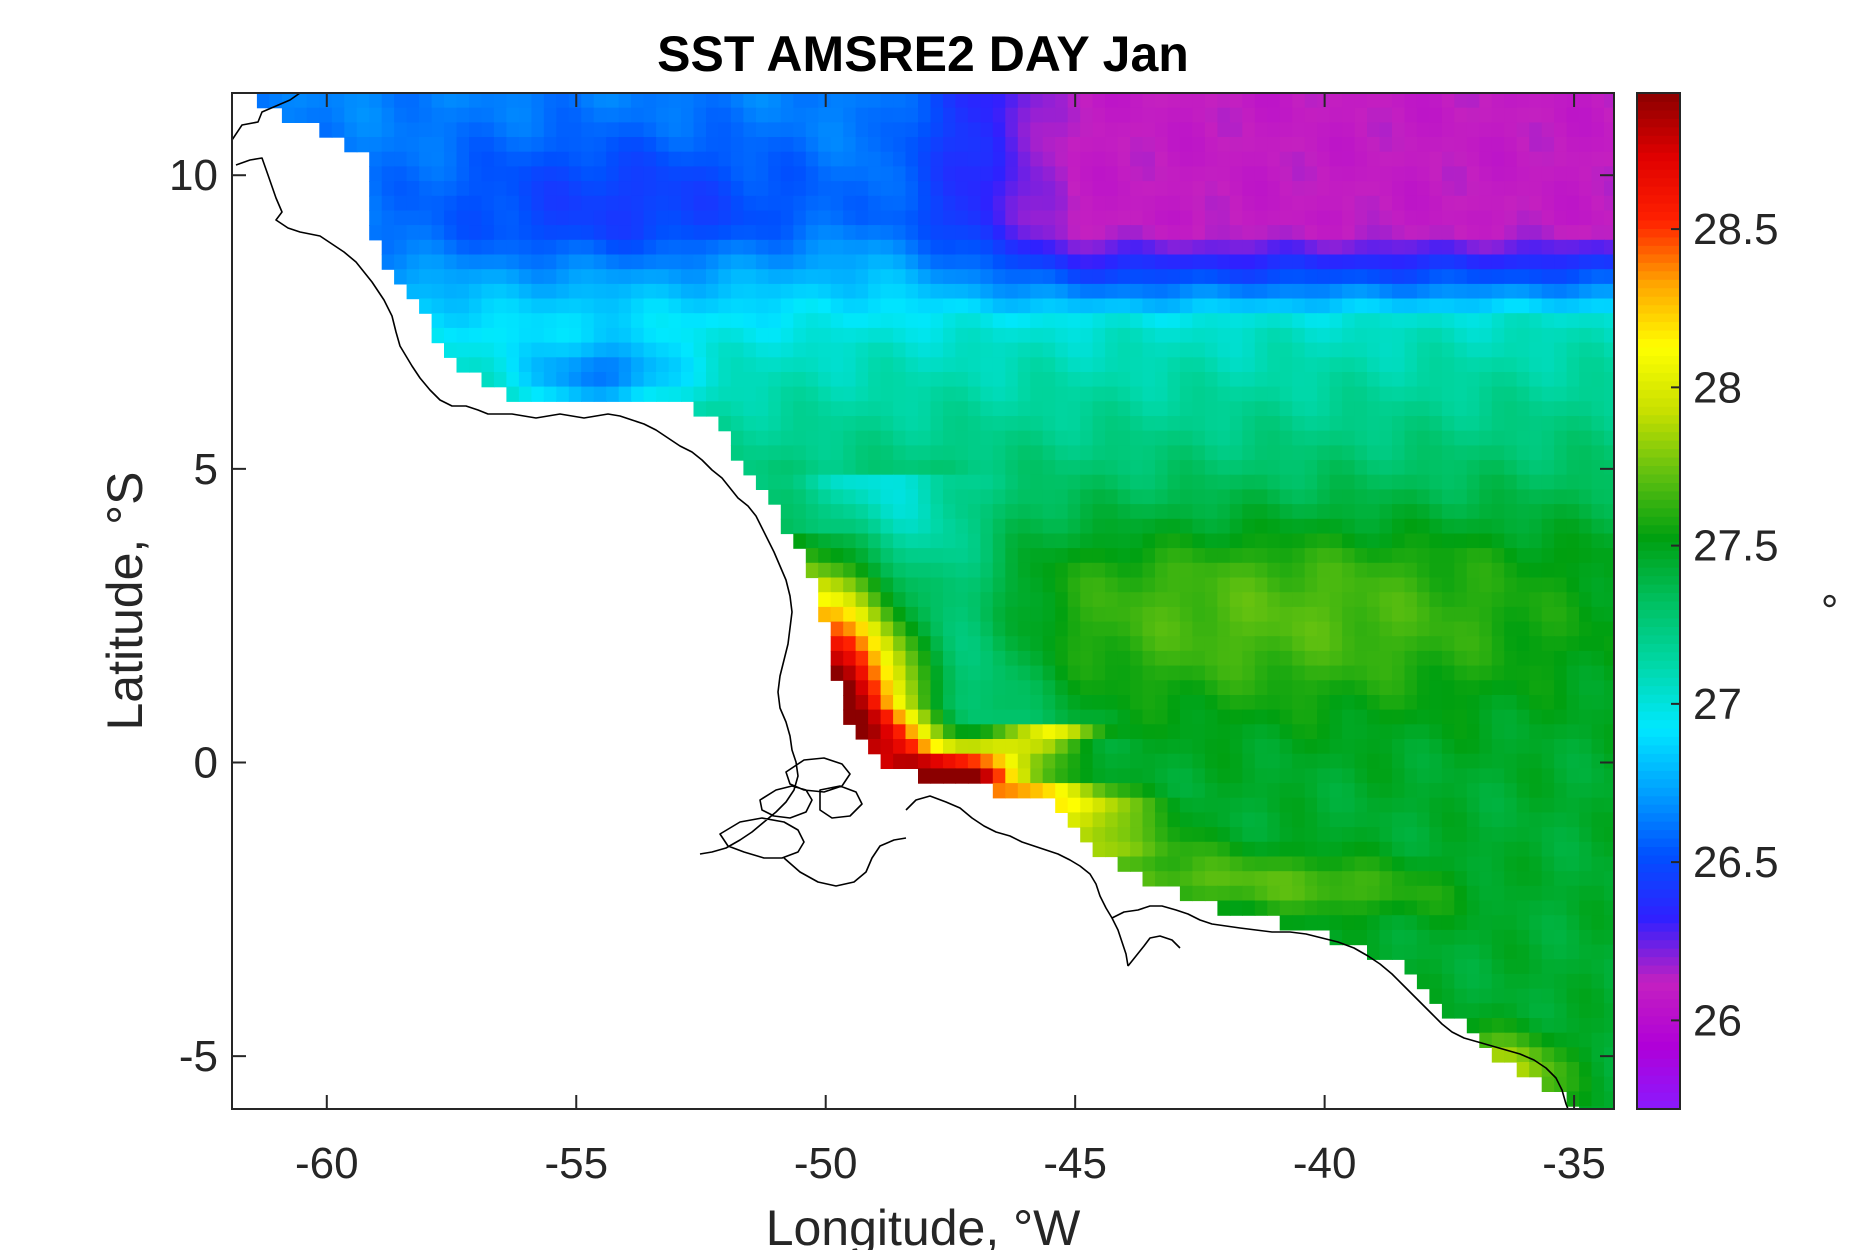  I want to click on y-axis-label: Latitude, °S, so click(125, 600).